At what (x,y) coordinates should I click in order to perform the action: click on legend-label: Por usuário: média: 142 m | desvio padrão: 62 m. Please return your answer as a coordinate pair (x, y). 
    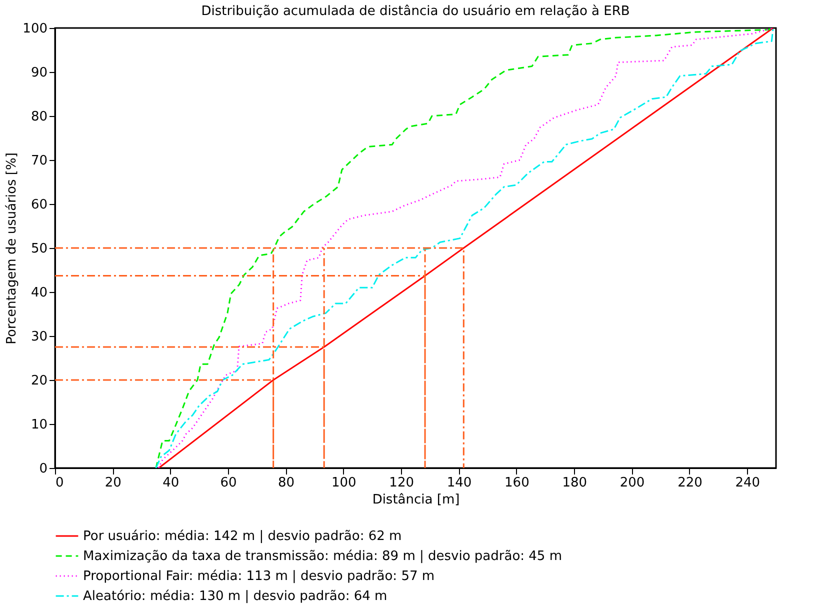
    Looking at the image, I should click on (242, 536).